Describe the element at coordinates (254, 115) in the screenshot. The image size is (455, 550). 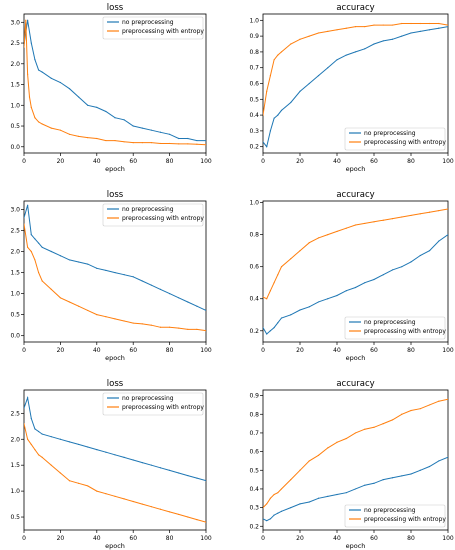
I see `y-tick-label: 0.4` at that location.